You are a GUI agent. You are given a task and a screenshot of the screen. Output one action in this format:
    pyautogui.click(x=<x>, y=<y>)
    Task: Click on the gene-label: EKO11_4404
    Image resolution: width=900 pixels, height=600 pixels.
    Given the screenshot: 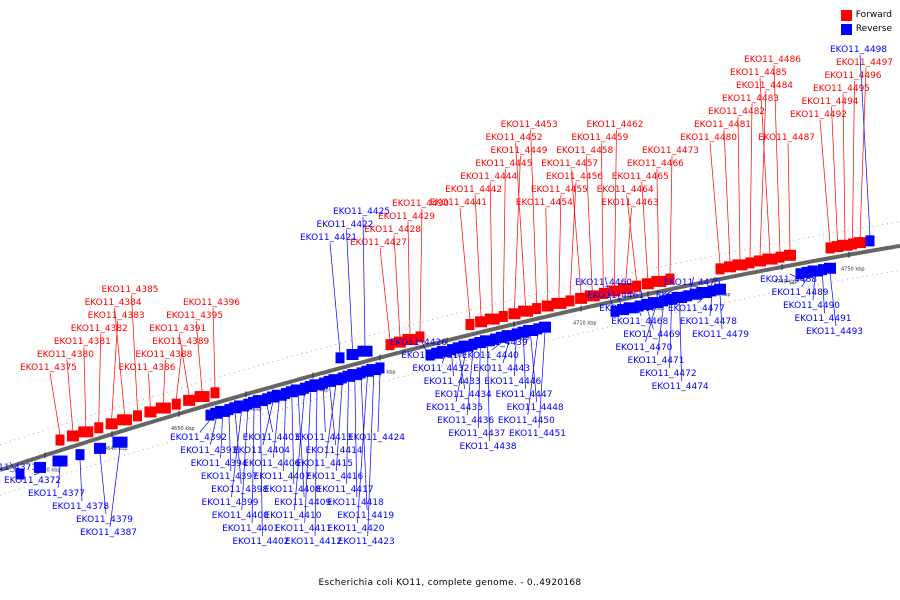 What is the action you would take?
    pyautogui.click(x=261, y=451)
    